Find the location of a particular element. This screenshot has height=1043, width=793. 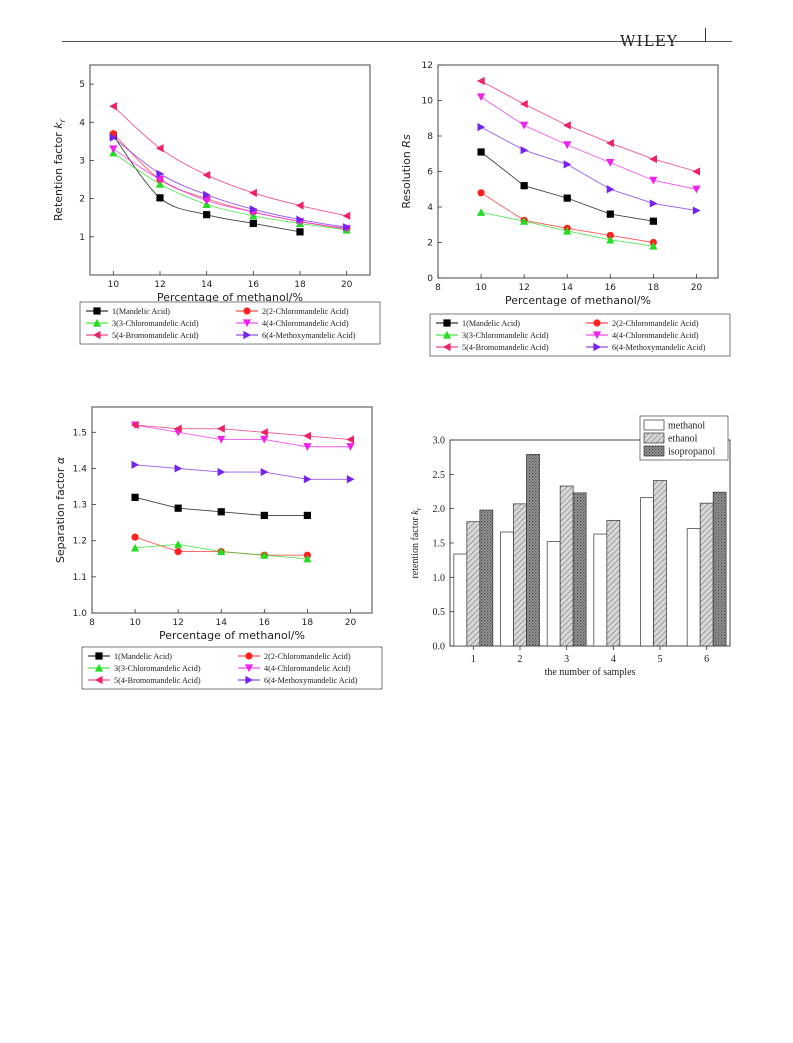

y-axis-label: retention factor kr is located at coordinates (416, 542).